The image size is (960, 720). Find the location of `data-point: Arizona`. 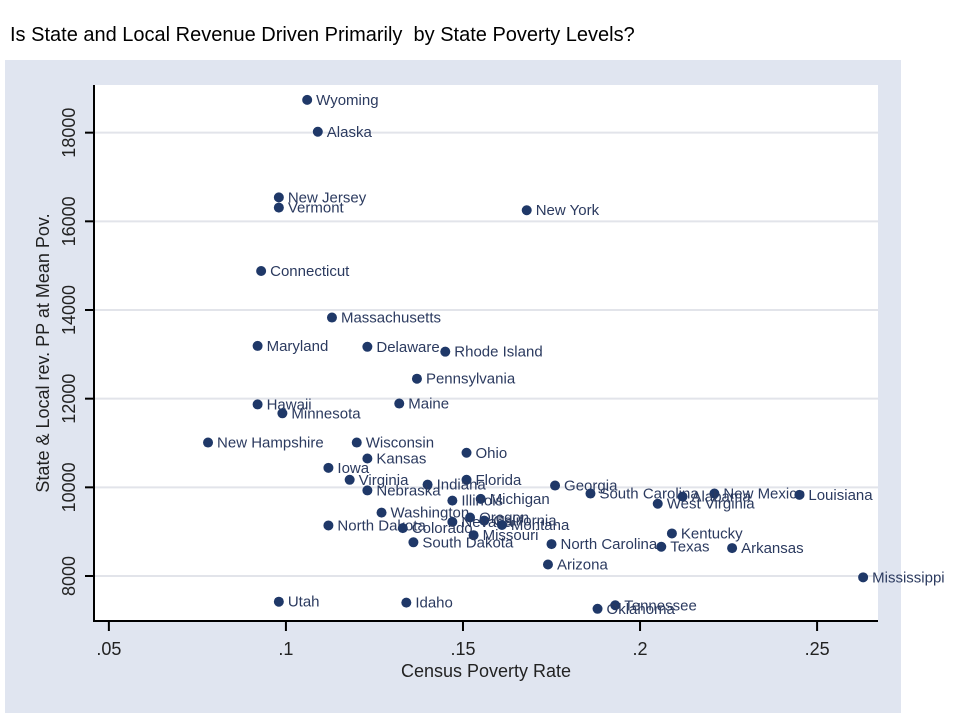

data-point: Arizona is located at coordinates (575, 564).